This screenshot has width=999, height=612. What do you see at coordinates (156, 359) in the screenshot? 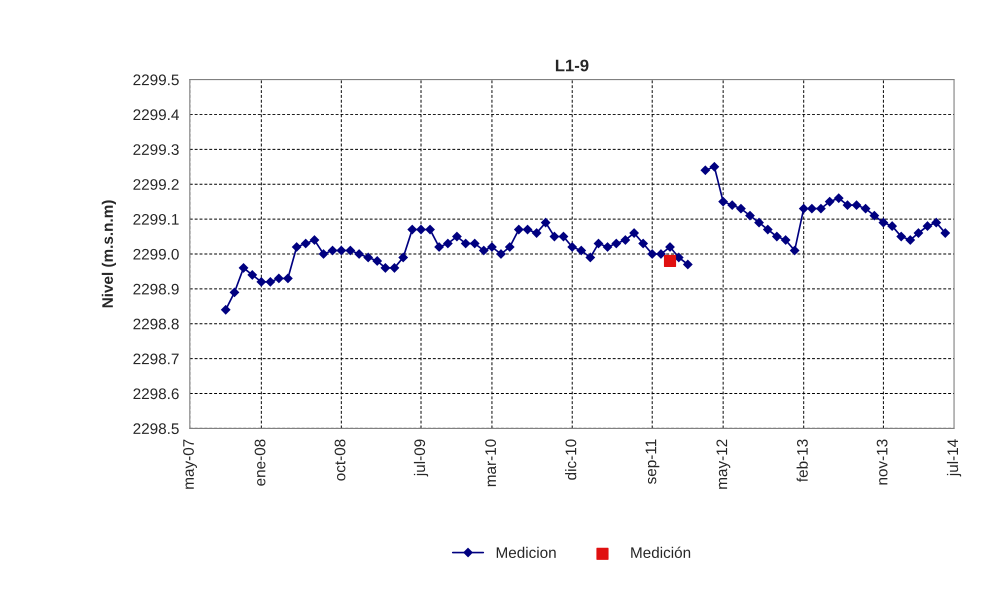
I see `y-tick-label: 2298.7` at bounding box center [156, 359].